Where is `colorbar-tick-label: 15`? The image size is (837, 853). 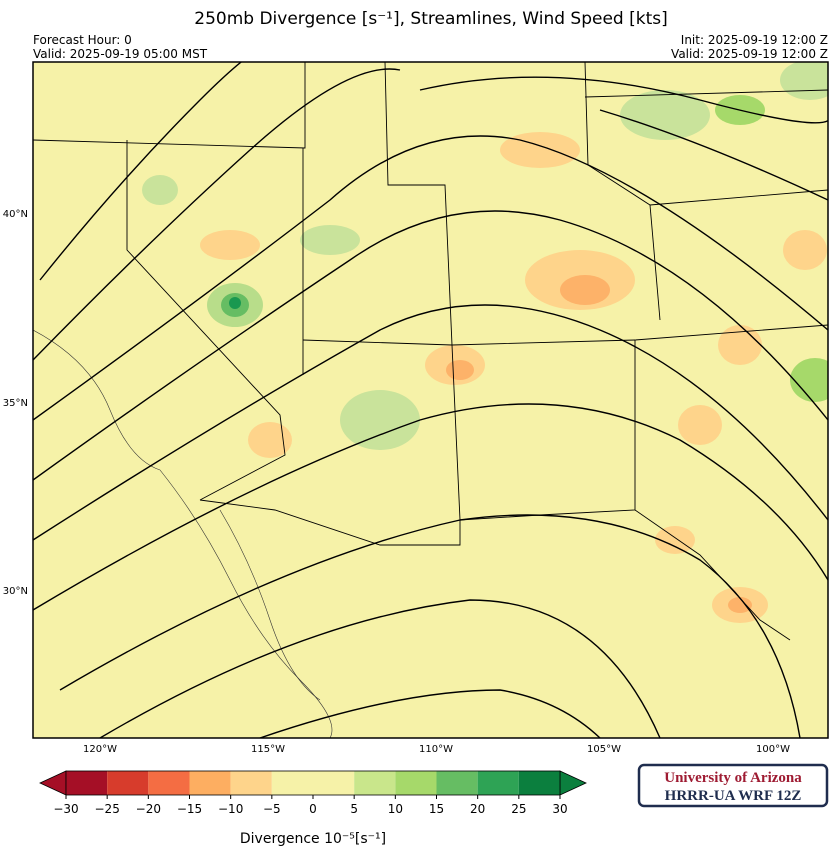
colorbar-tick-label: 15 is located at coordinates (436, 809).